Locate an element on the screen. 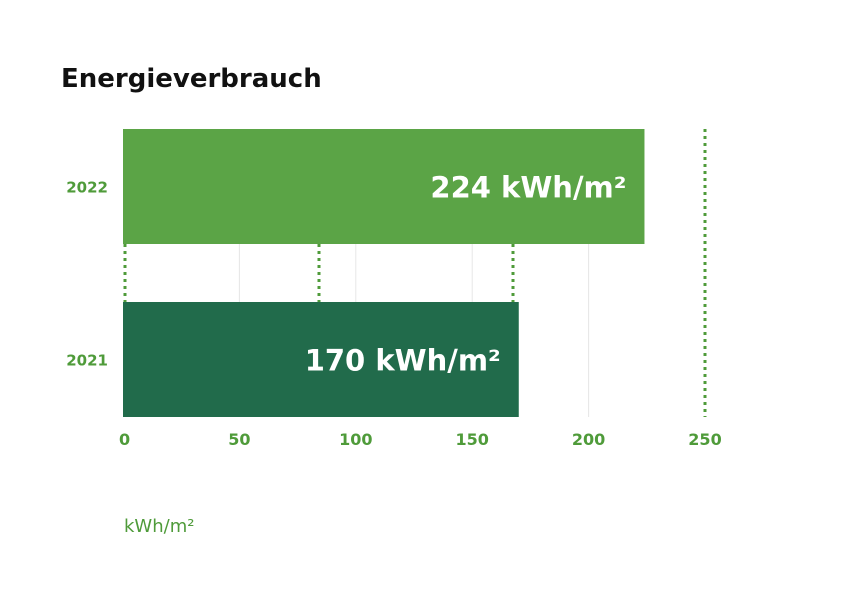  x-tick-label: 100 is located at coordinates (355, 439).